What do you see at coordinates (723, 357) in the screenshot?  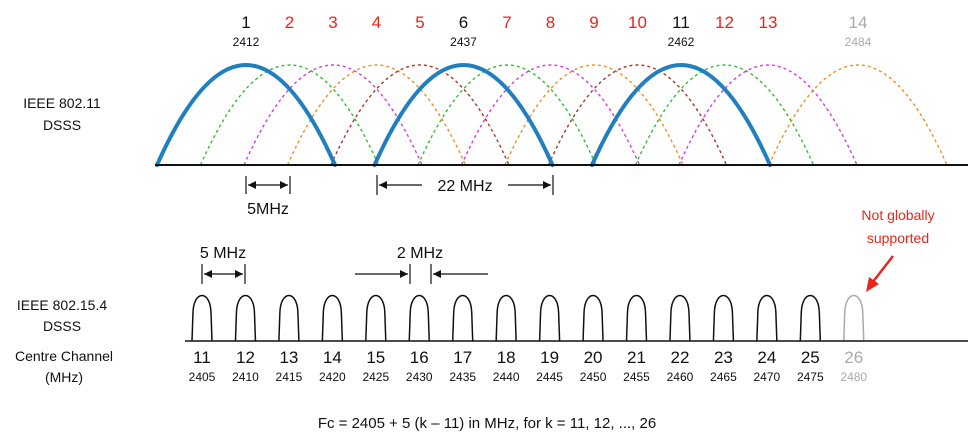 I see `zigbee-channel-number: 23` at bounding box center [723, 357].